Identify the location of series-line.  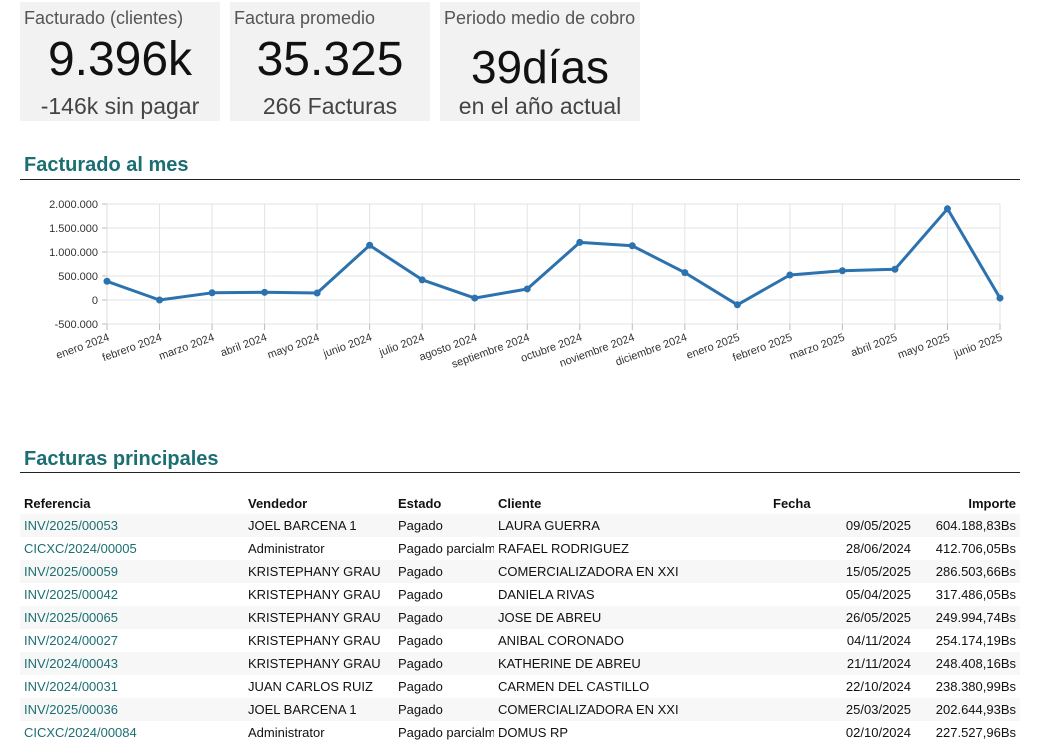
(554, 257).